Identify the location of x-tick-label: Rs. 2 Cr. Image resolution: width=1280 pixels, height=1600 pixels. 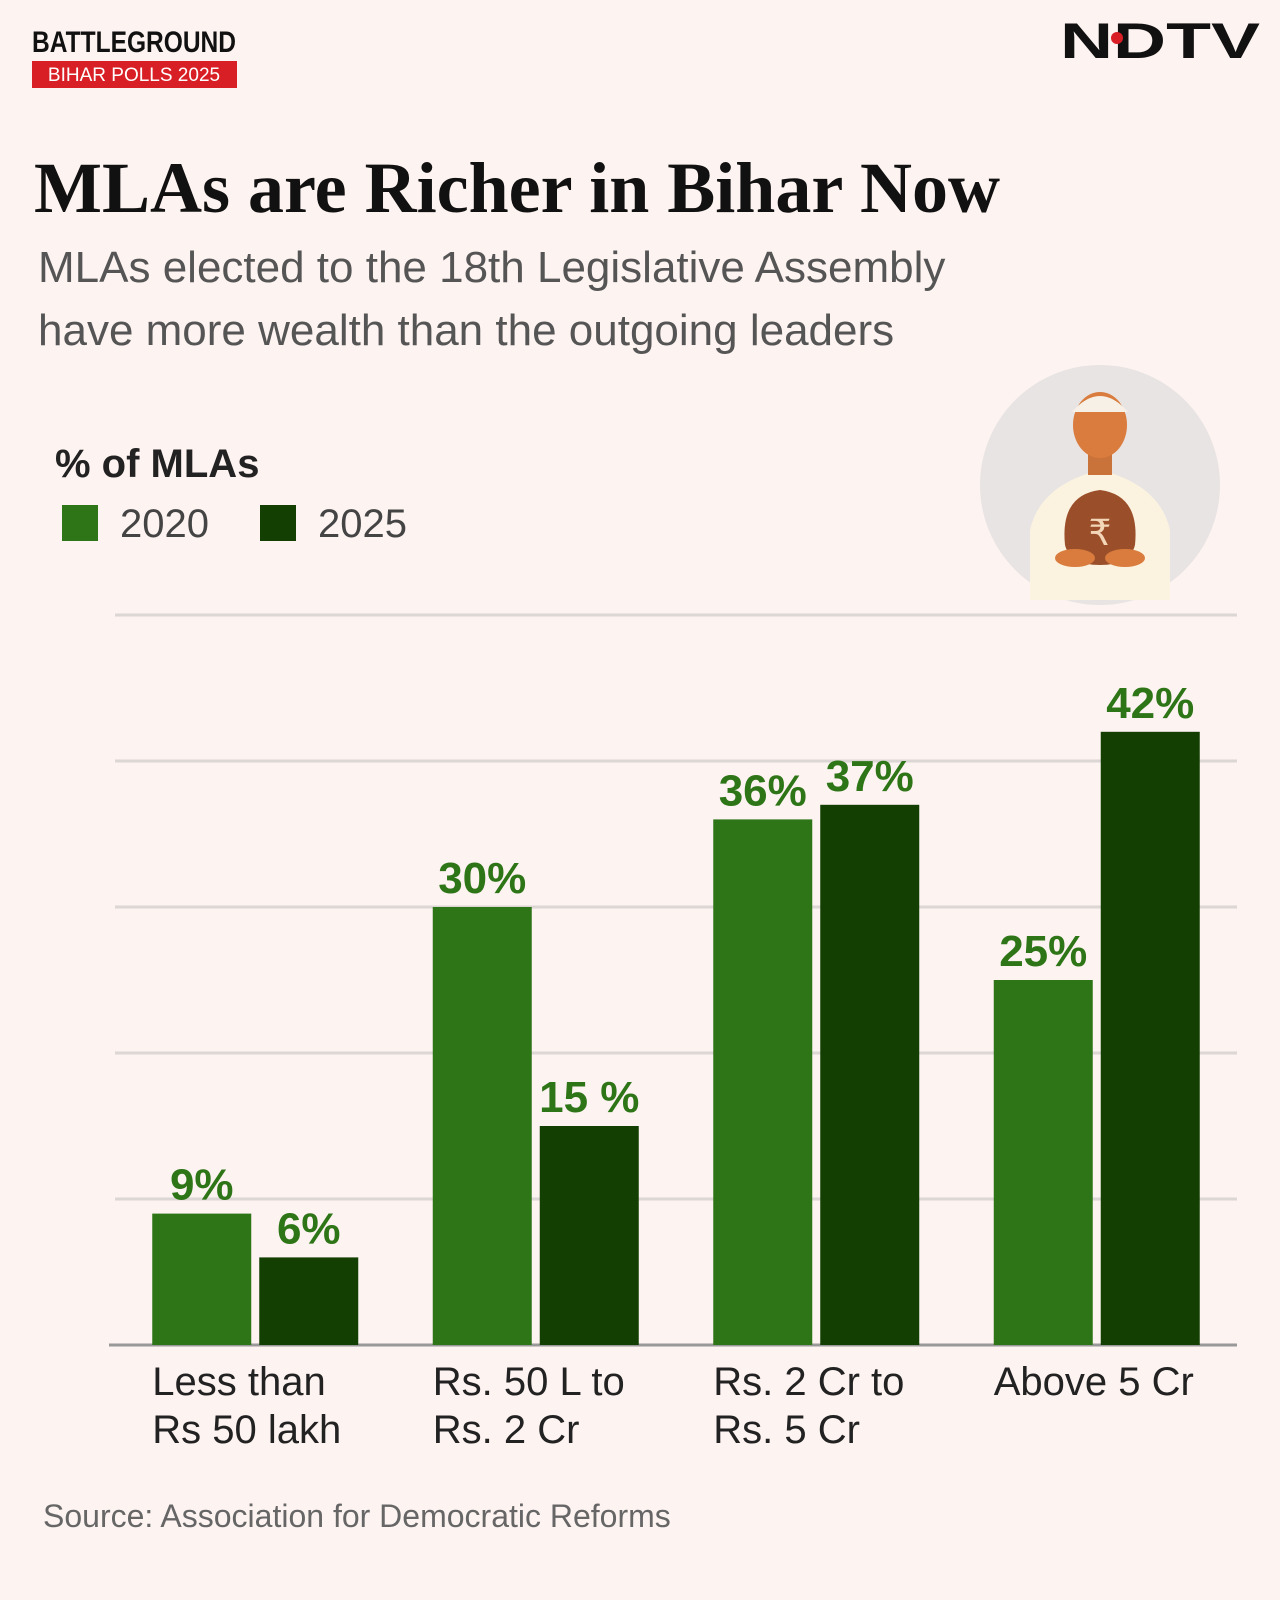
(506, 1430).